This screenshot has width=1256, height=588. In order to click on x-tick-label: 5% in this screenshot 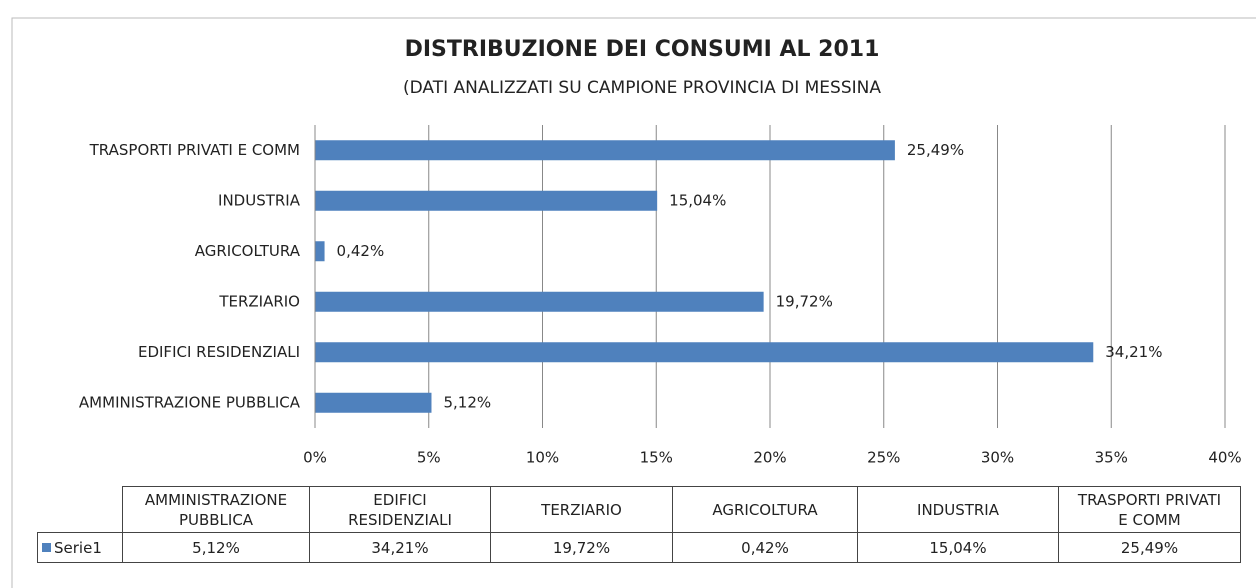, I will do `click(429, 458)`.